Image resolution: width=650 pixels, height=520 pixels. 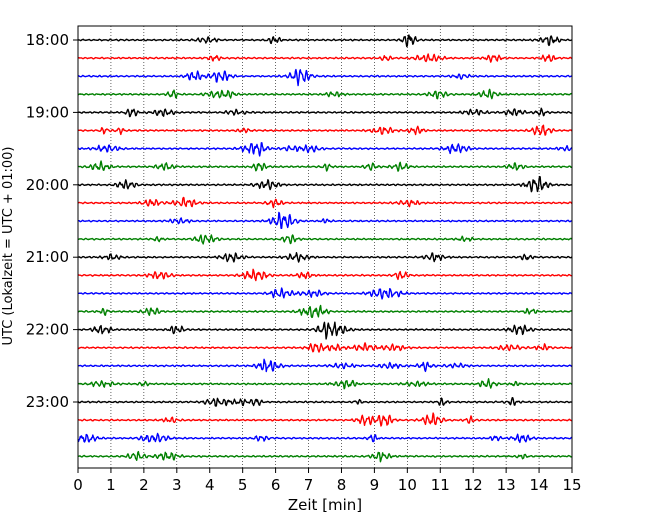 What do you see at coordinates (276, 485) in the screenshot?
I see `x-tick-label-6: 6` at bounding box center [276, 485].